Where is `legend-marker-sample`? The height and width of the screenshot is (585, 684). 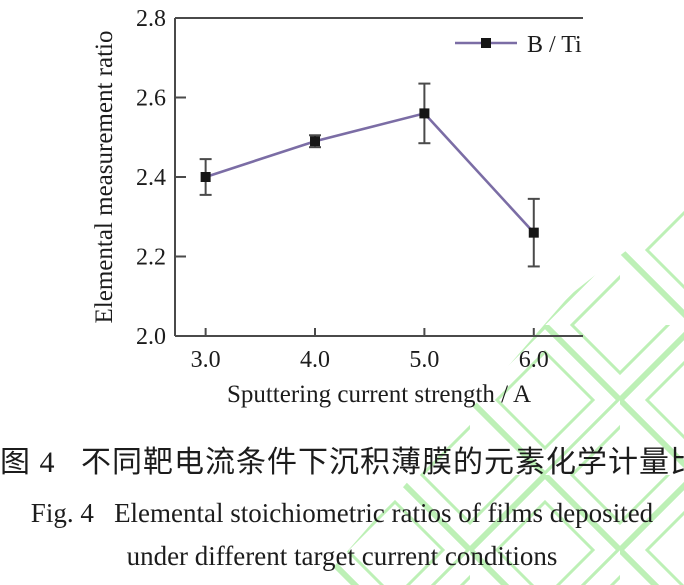 legend-marker-sample is located at coordinates (486, 43).